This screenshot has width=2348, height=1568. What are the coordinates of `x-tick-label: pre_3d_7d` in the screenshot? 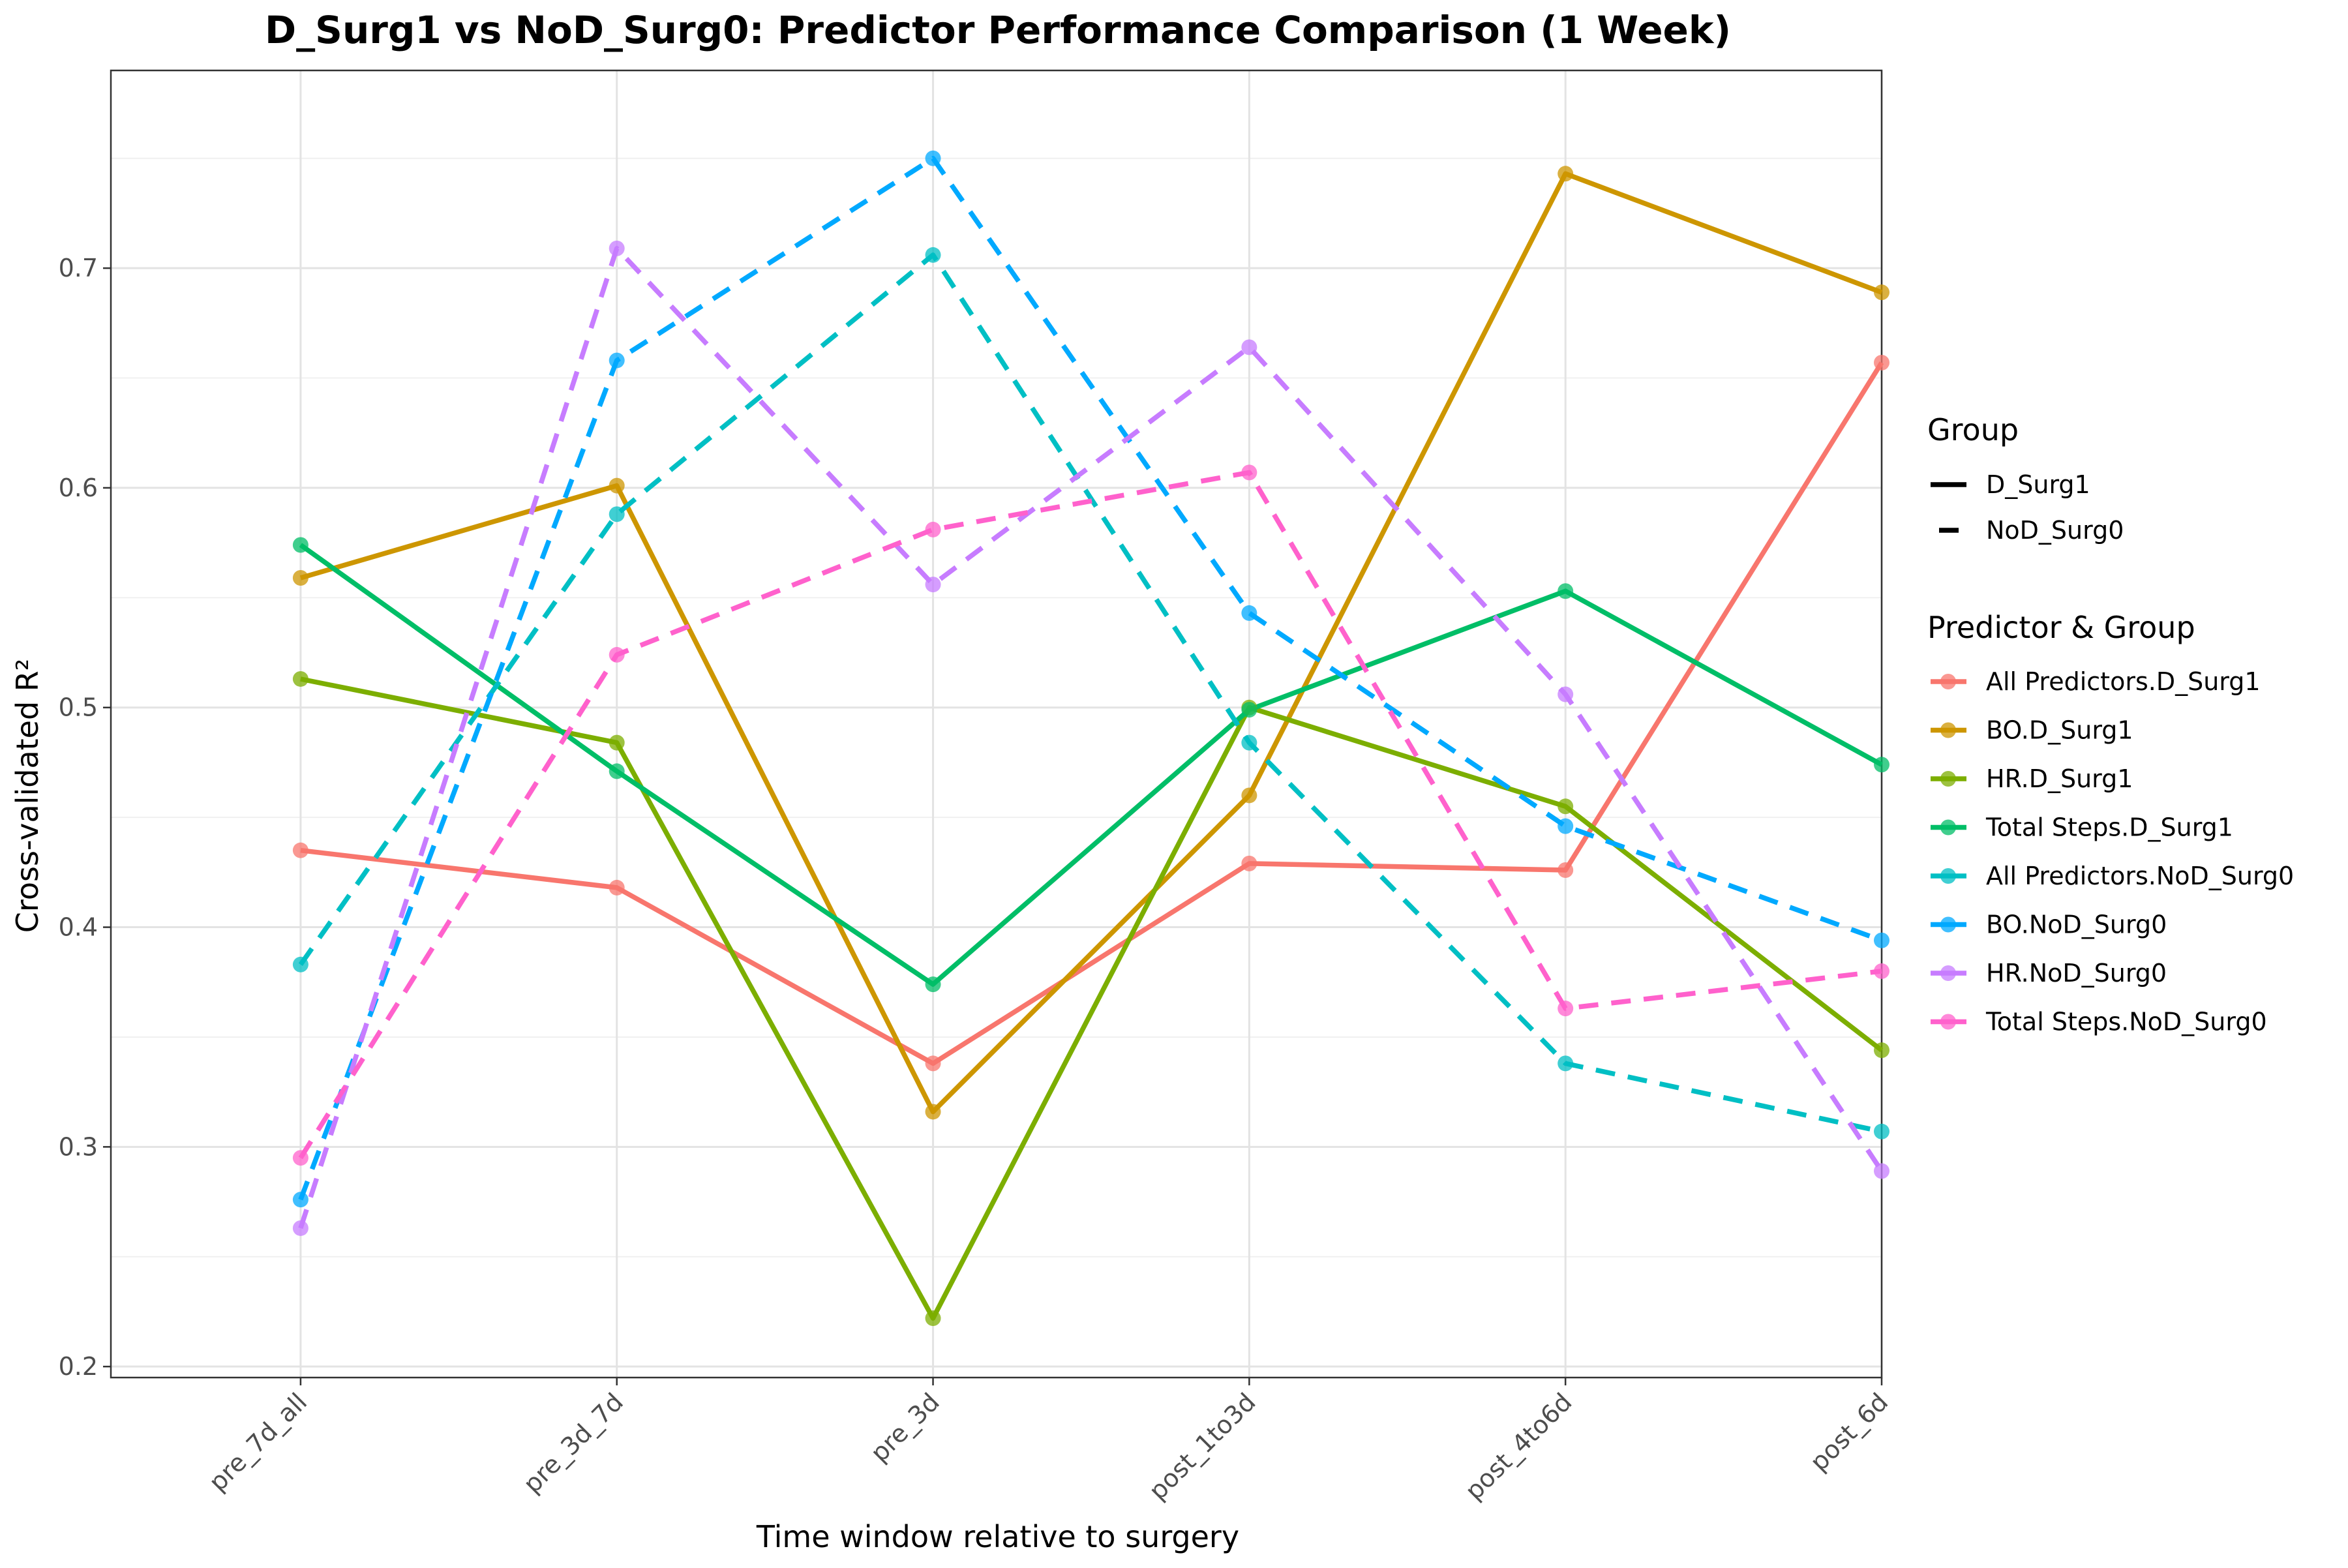 It's located at (573, 1442).